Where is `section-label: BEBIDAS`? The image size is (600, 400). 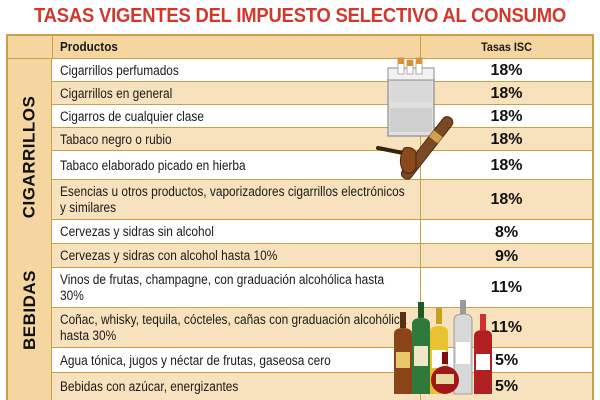 section-label: BEBIDAS is located at coordinates (30, 310).